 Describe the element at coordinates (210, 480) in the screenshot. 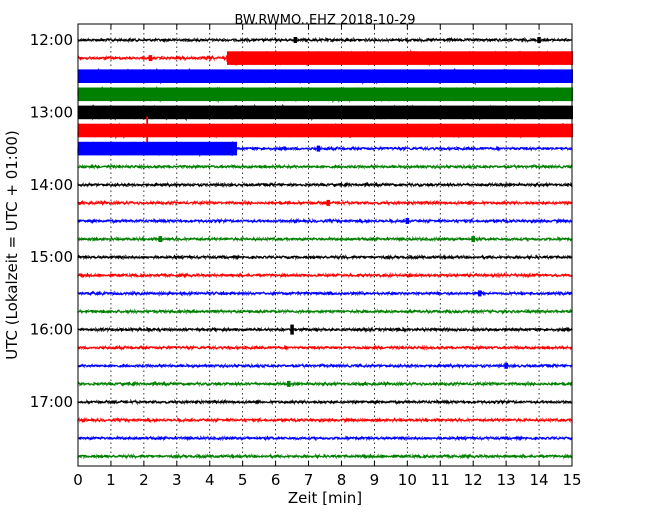

I see `x-tick-label: 4` at that location.